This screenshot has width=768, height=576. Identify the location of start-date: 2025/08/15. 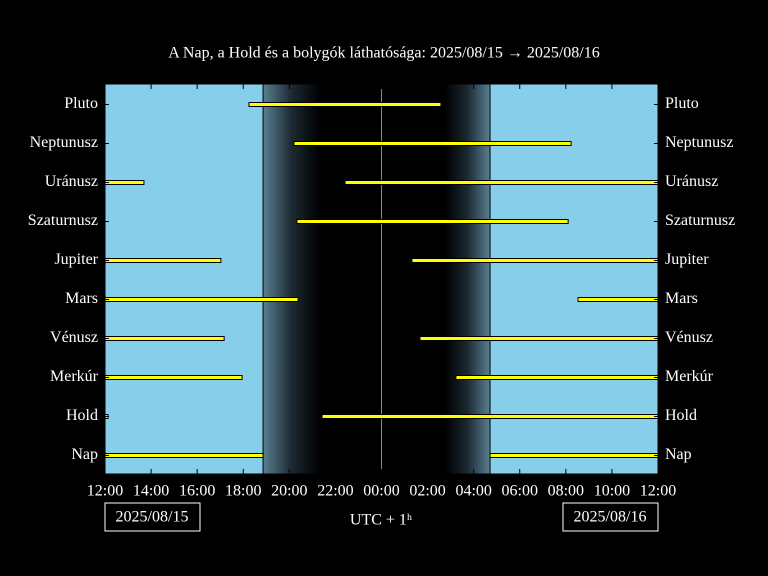
(152, 517).